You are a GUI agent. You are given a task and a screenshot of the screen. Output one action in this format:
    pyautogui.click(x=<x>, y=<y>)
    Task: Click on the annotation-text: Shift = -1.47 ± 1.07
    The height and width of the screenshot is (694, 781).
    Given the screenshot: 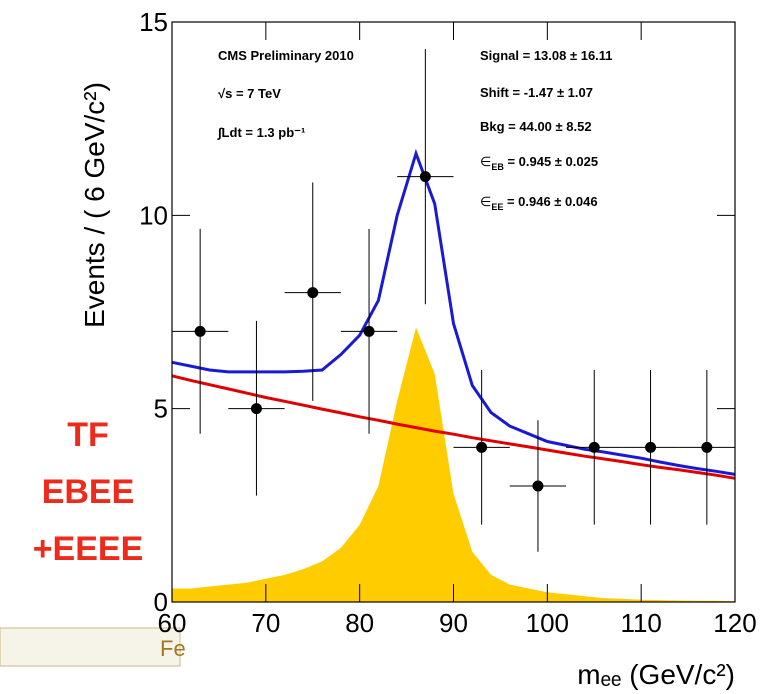 What is the action you would take?
    pyautogui.click(x=536, y=92)
    